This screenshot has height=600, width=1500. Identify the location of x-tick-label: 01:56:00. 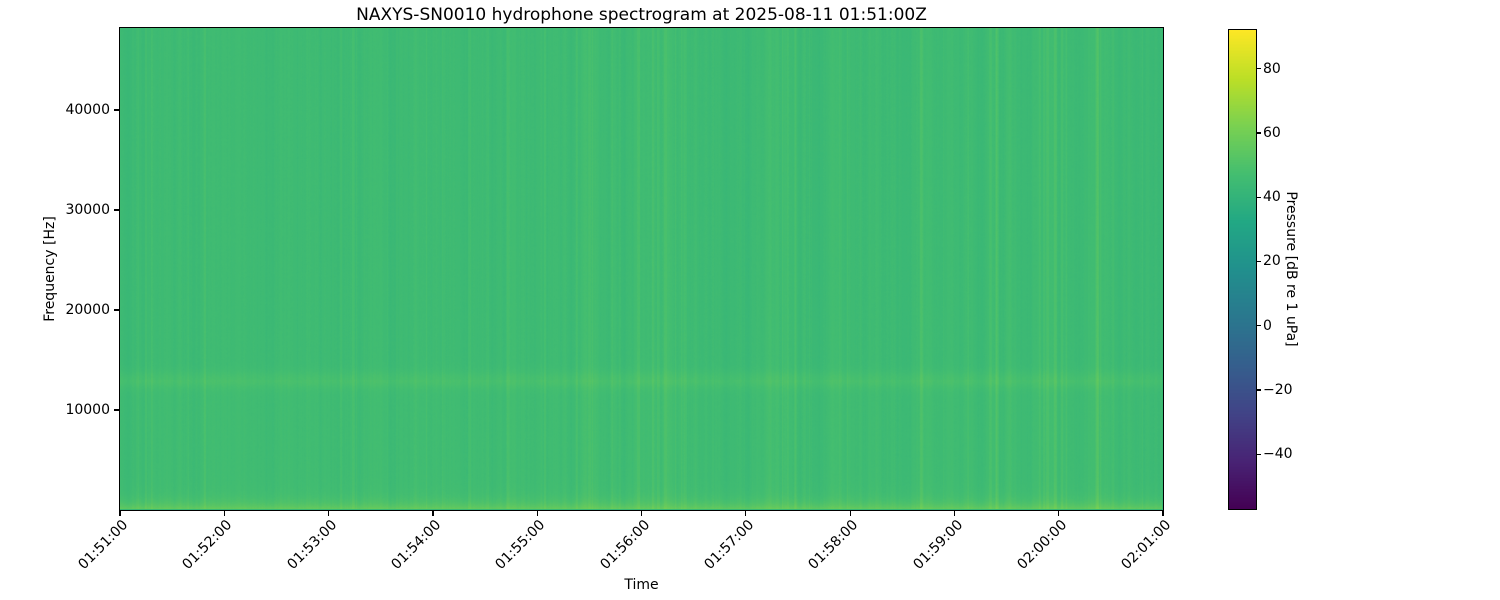
(625, 545).